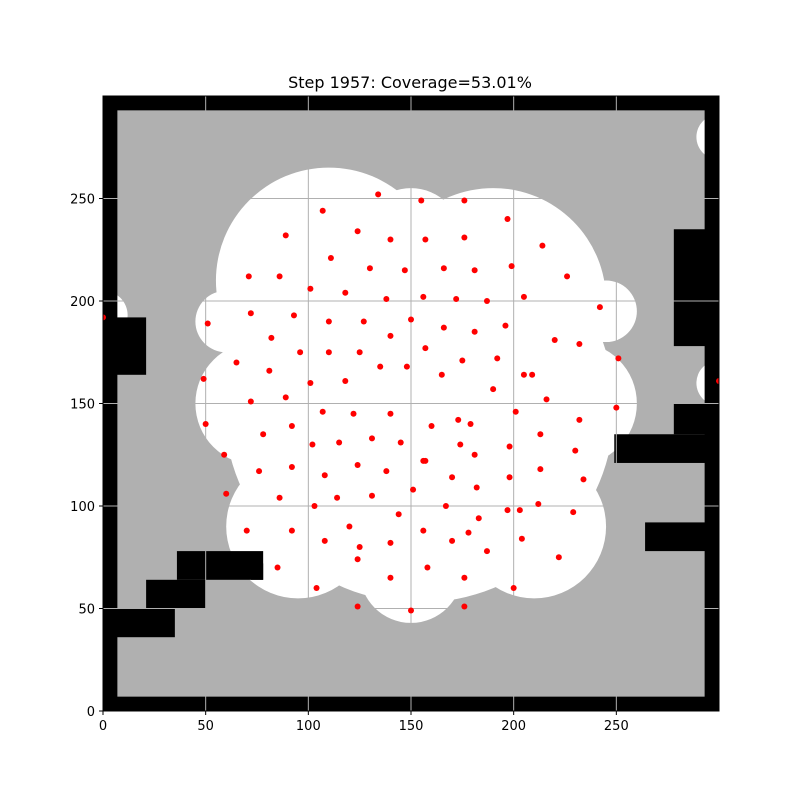 The image size is (800, 800). What do you see at coordinates (513, 726) in the screenshot?
I see `x-tick-label-4: 200` at bounding box center [513, 726].